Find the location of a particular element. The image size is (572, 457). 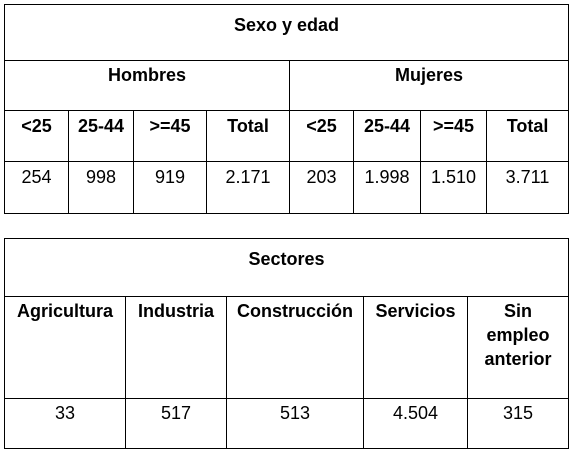

table-row: 254 998 919 2.171 203 1.998 1.510 3.711 is located at coordinates (287, 187).